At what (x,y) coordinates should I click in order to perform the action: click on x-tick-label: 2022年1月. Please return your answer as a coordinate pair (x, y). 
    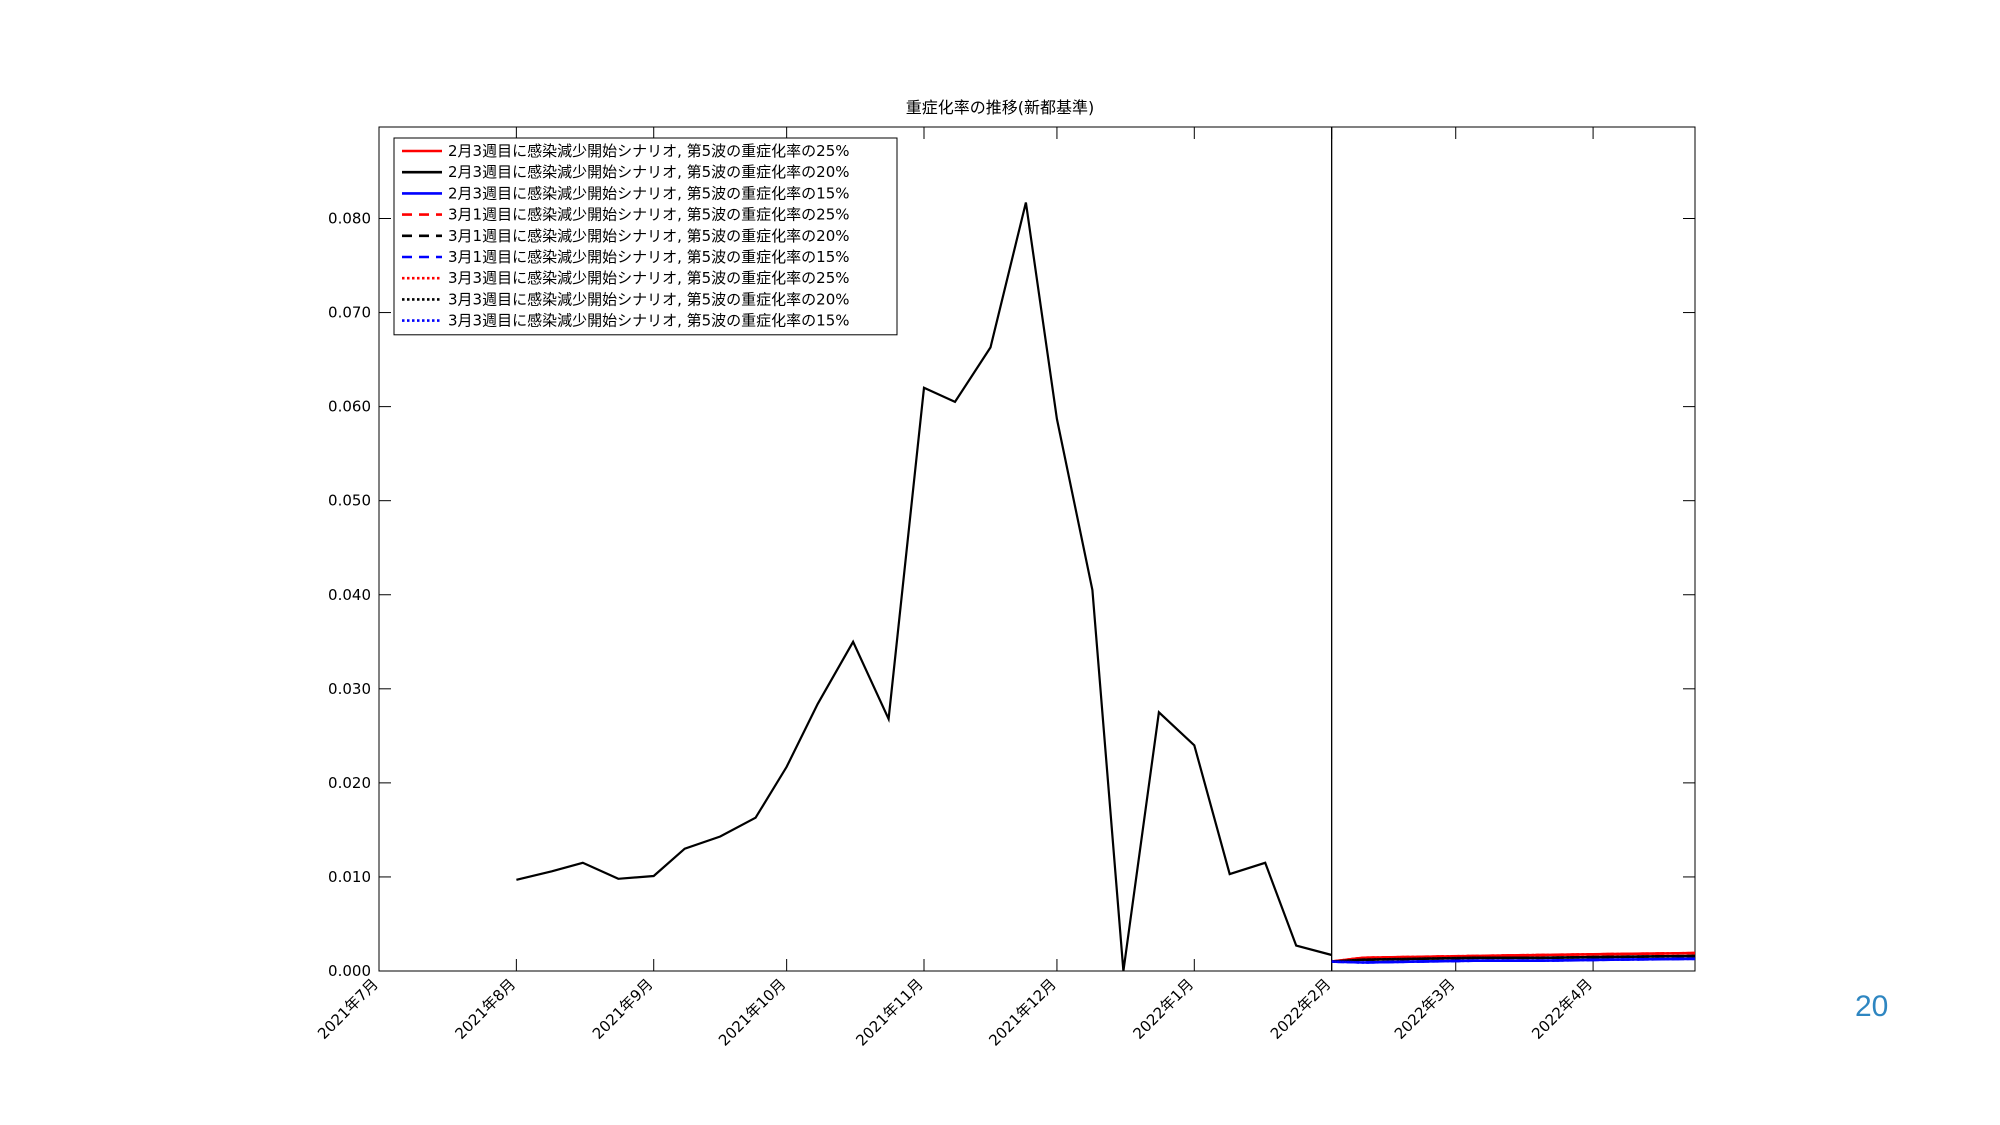
    Looking at the image, I should click on (1163, 1009).